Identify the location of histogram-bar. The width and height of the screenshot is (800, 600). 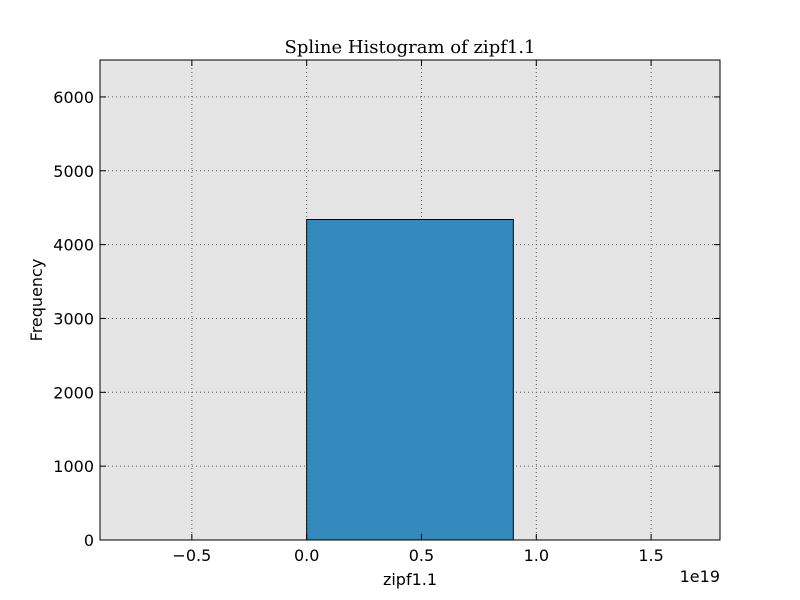
(410, 380).